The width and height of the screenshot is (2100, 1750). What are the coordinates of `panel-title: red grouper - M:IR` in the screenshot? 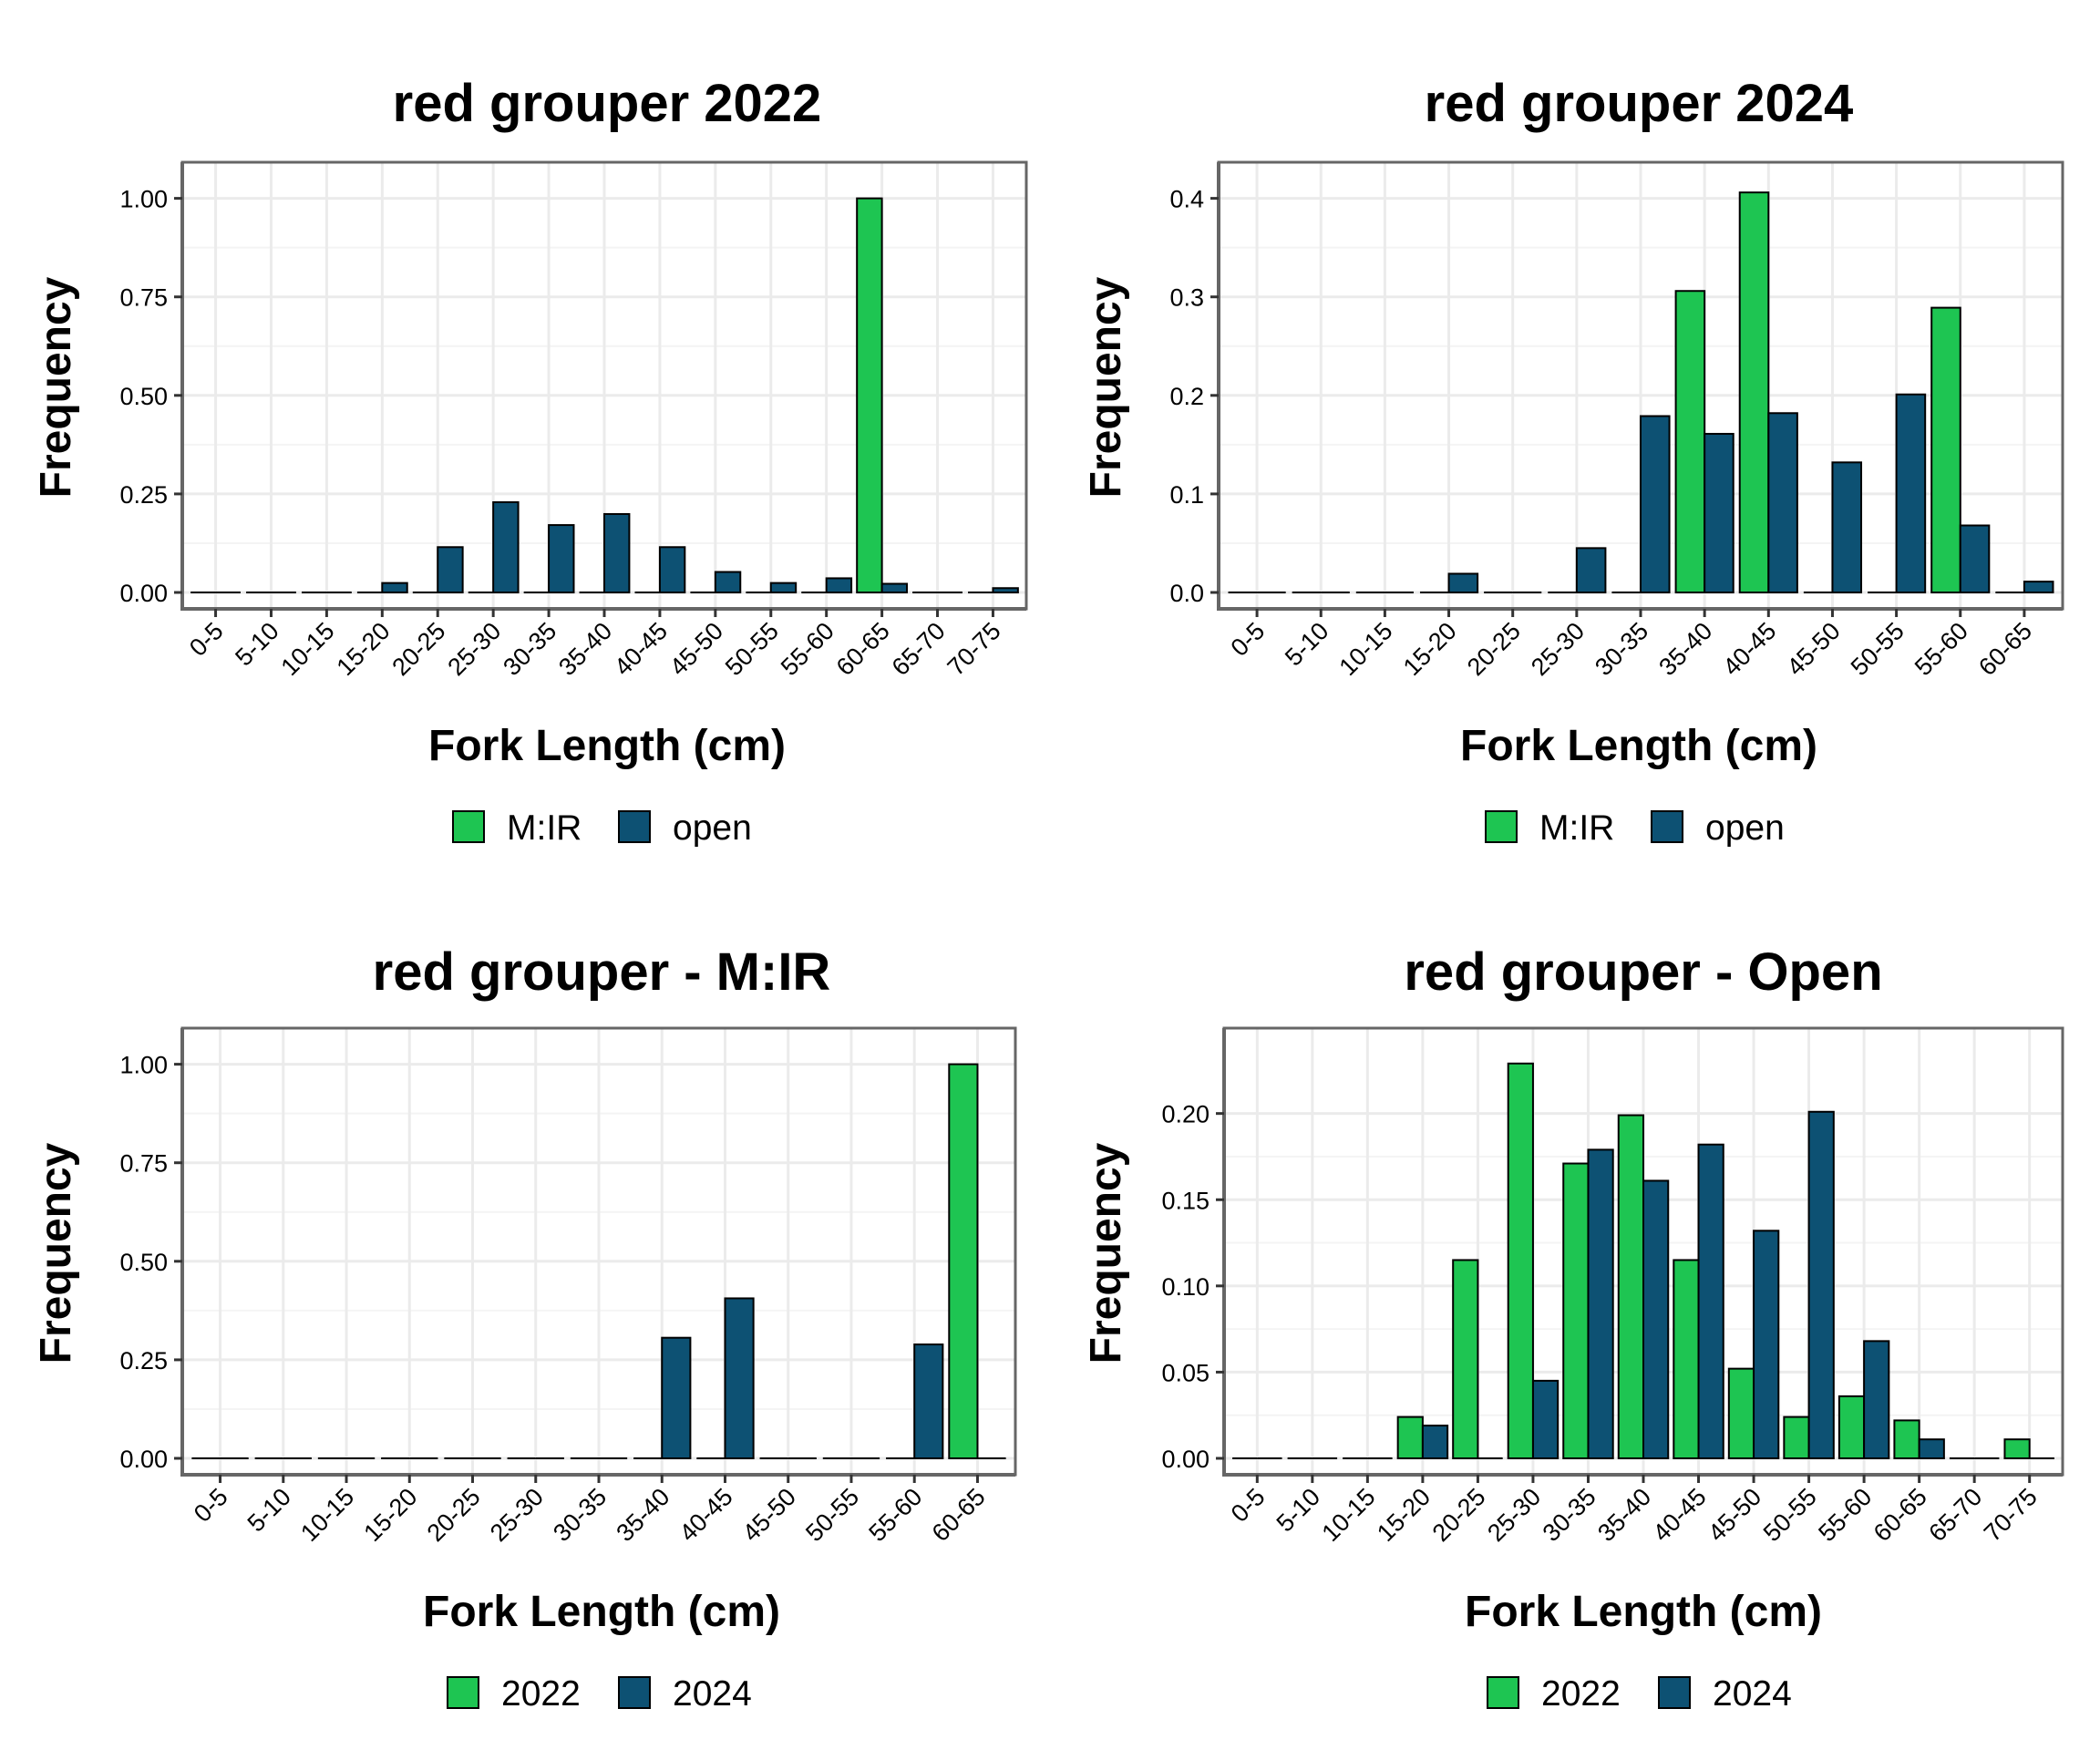 It's located at (602, 972).